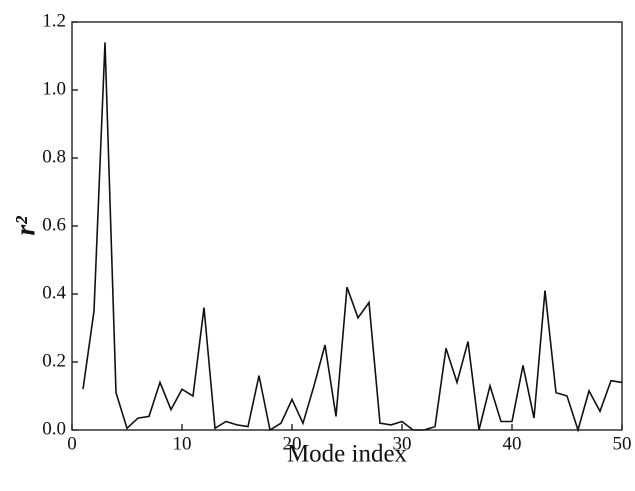 The height and width of the screenshot is (491, 635). I want to click on x-tick-label: 40, so click(512, 443).